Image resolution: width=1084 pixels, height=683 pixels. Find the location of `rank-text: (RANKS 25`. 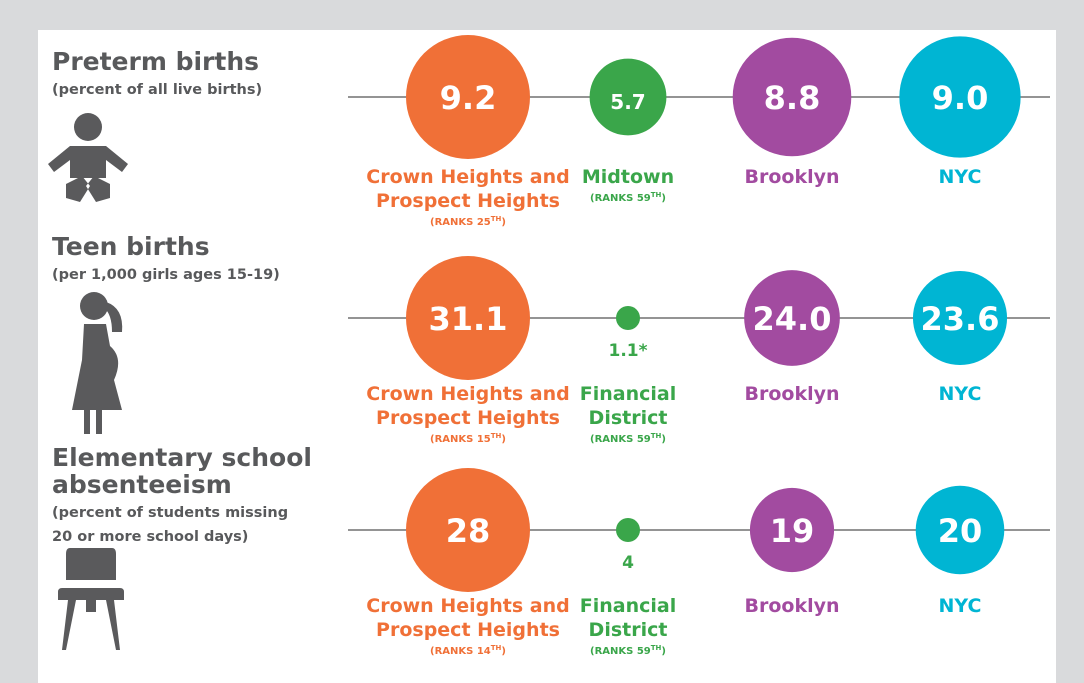

rank-text: (RANKS 25 is located at coordinates (460, 222).